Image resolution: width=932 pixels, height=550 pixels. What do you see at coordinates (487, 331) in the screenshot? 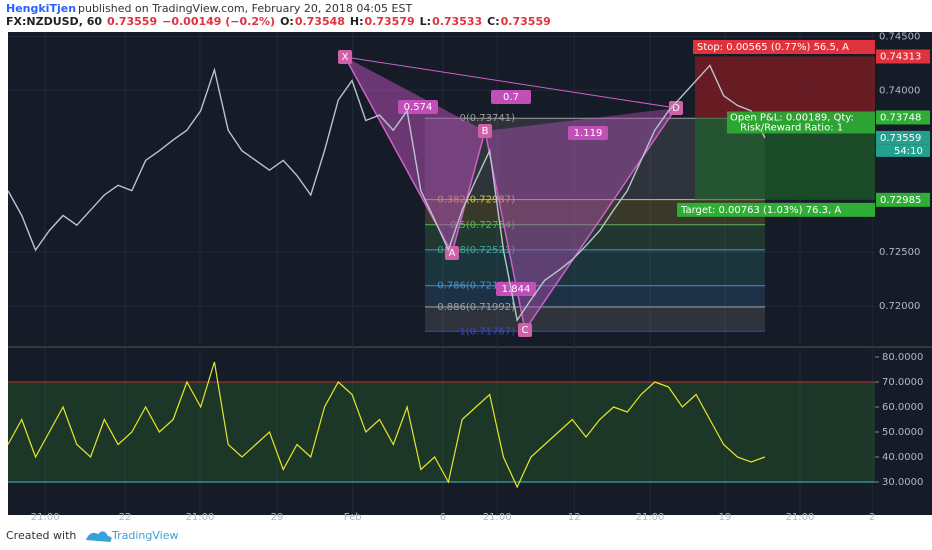
I see `fib-label: 1(0.71767)` at bounding box center [487, 331].